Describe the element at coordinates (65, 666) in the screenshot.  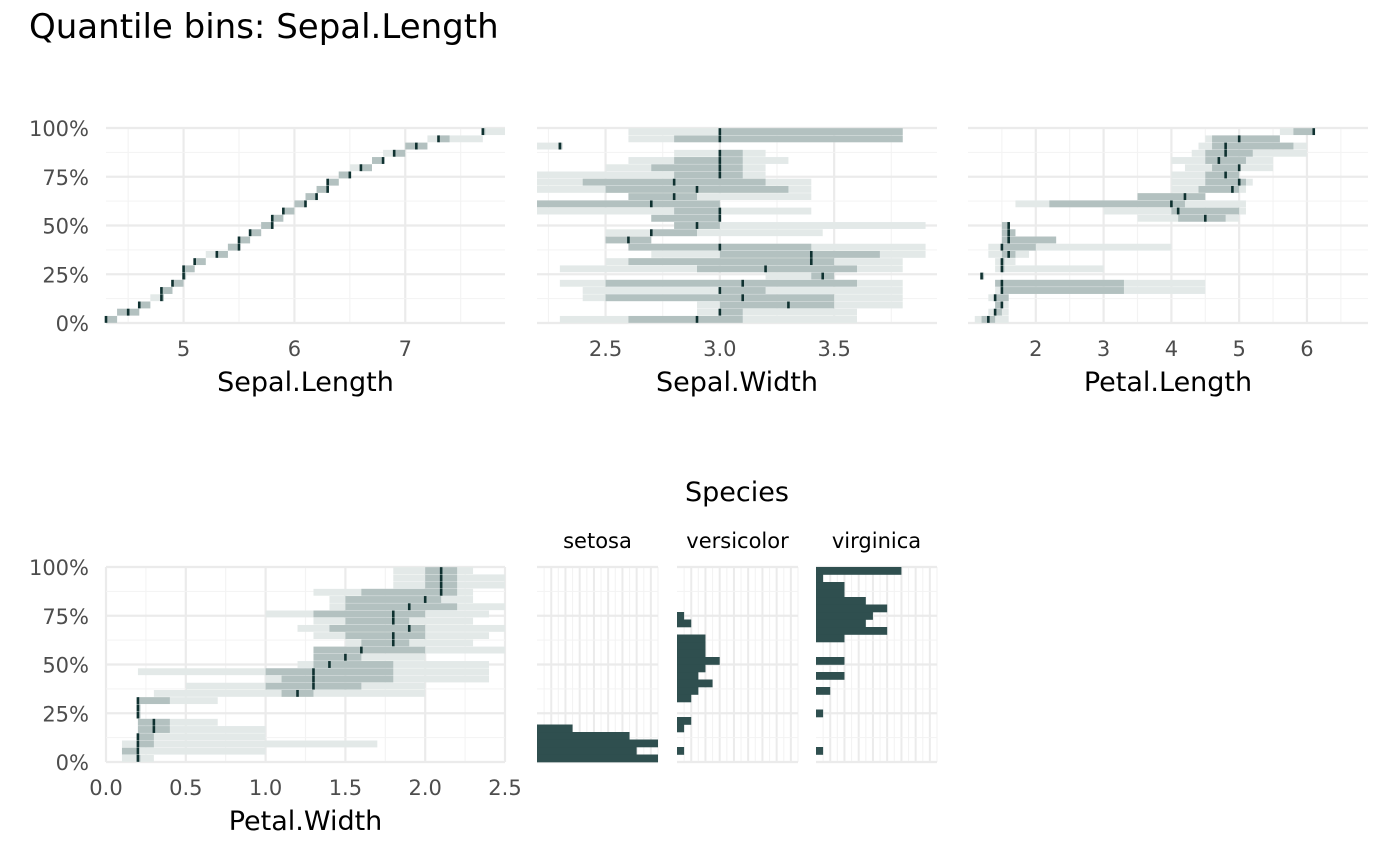
I see `y-tick-label: 50%` at that location.